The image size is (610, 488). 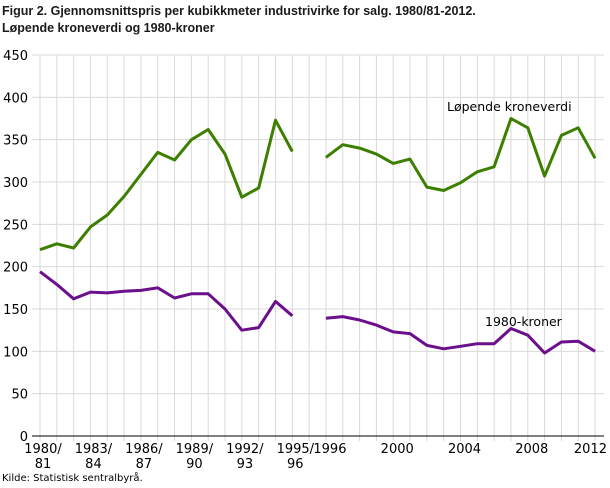 I want to click on y-tick-label: 300, so click(x=15, y=183).